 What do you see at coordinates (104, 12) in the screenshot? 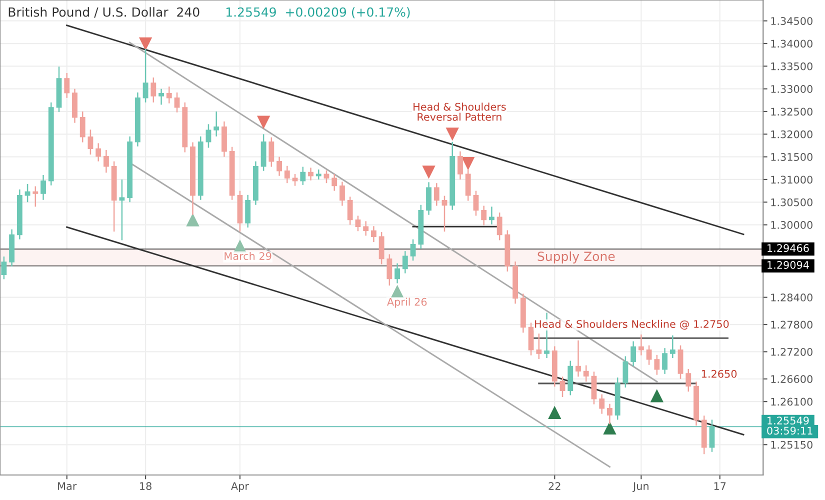
I see `chart-title: British Pound / U.S. Dollar 240` at bounding box center [104, 12].